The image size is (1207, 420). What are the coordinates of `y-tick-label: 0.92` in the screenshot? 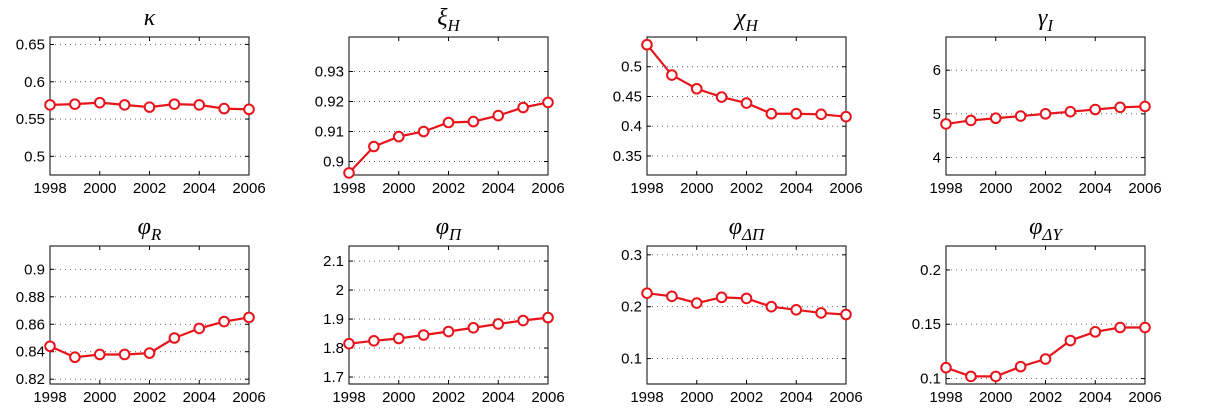 It's located at (329, 102).